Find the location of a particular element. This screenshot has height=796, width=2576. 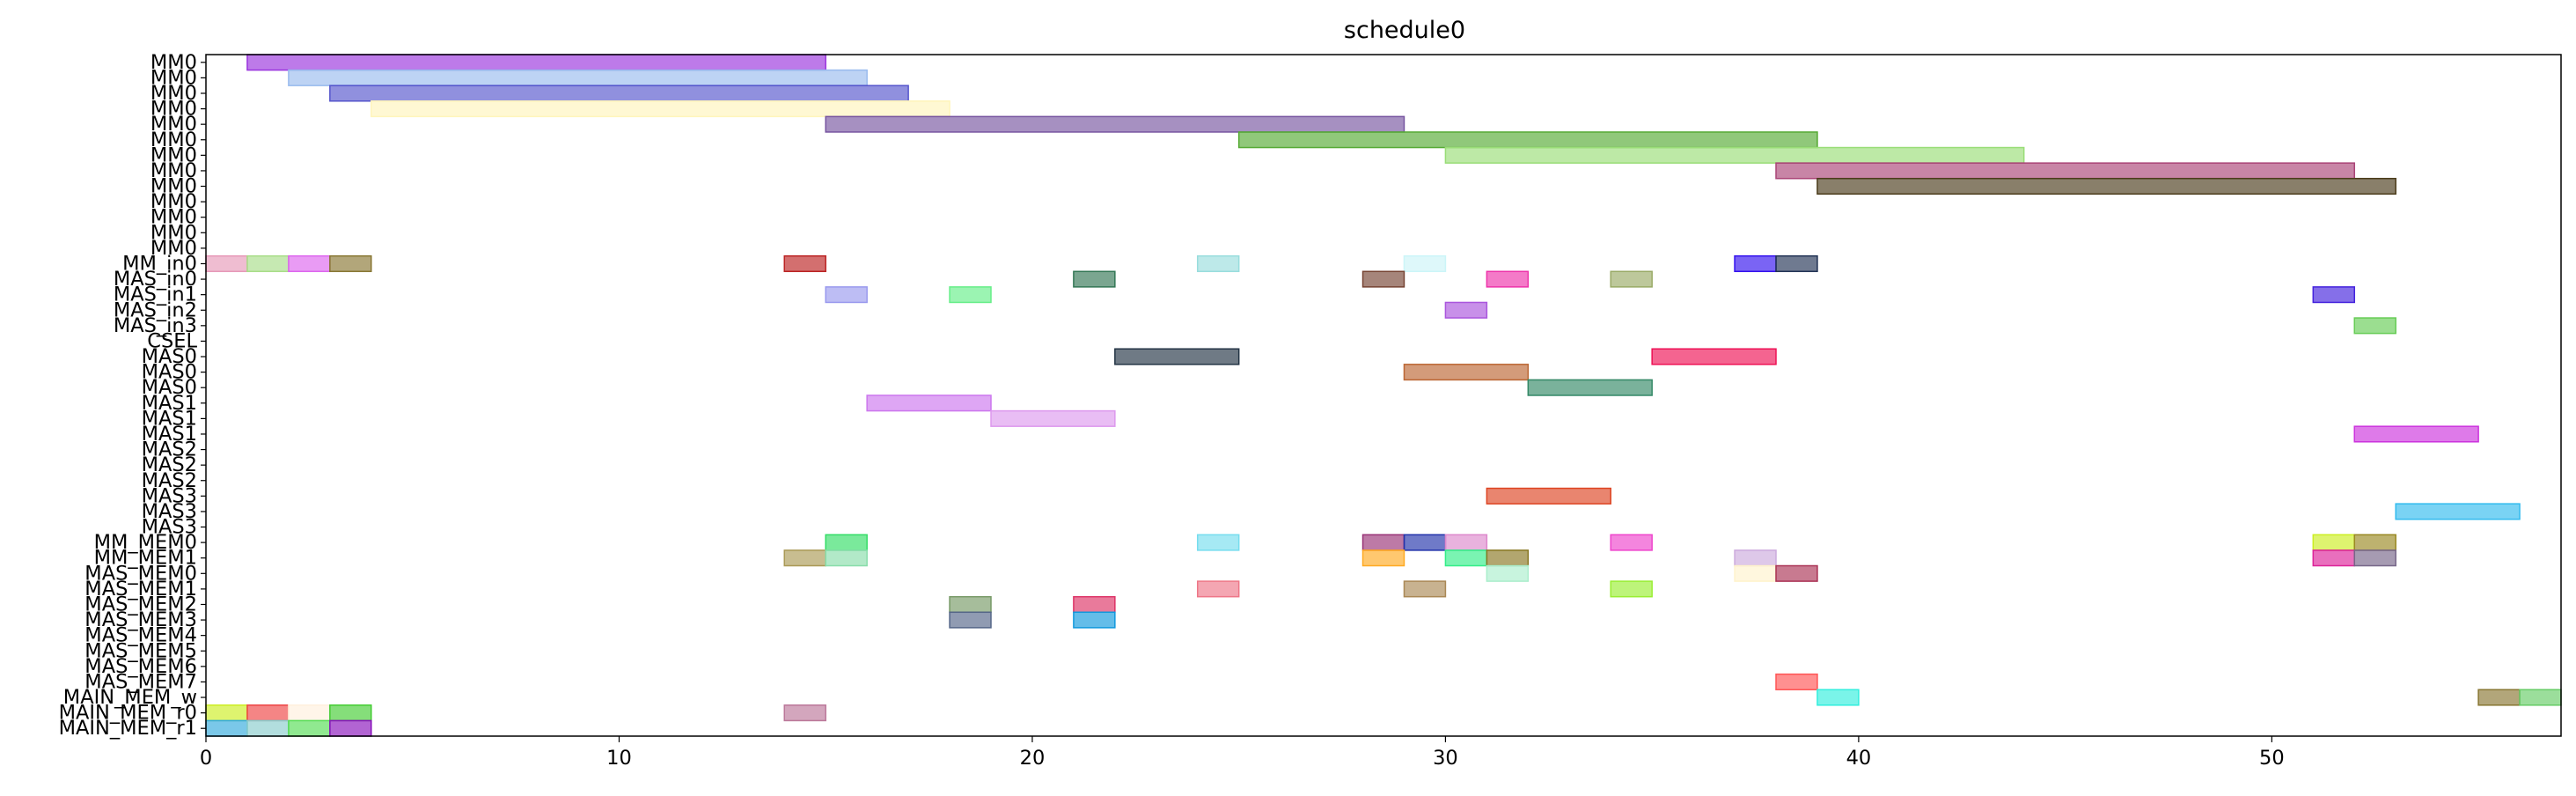

y-tick-label: MAIN_MEM_r0 is located at coordinates (128, 713).